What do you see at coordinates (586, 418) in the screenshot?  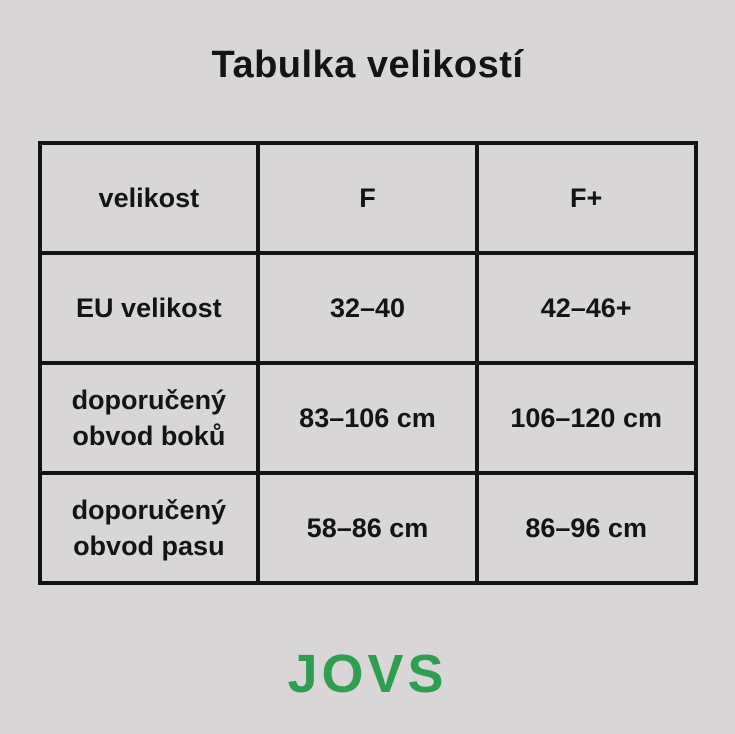 I see `cell-obvod-boku-f-plus: 106–120 cm` at bounding box center [586, 418].